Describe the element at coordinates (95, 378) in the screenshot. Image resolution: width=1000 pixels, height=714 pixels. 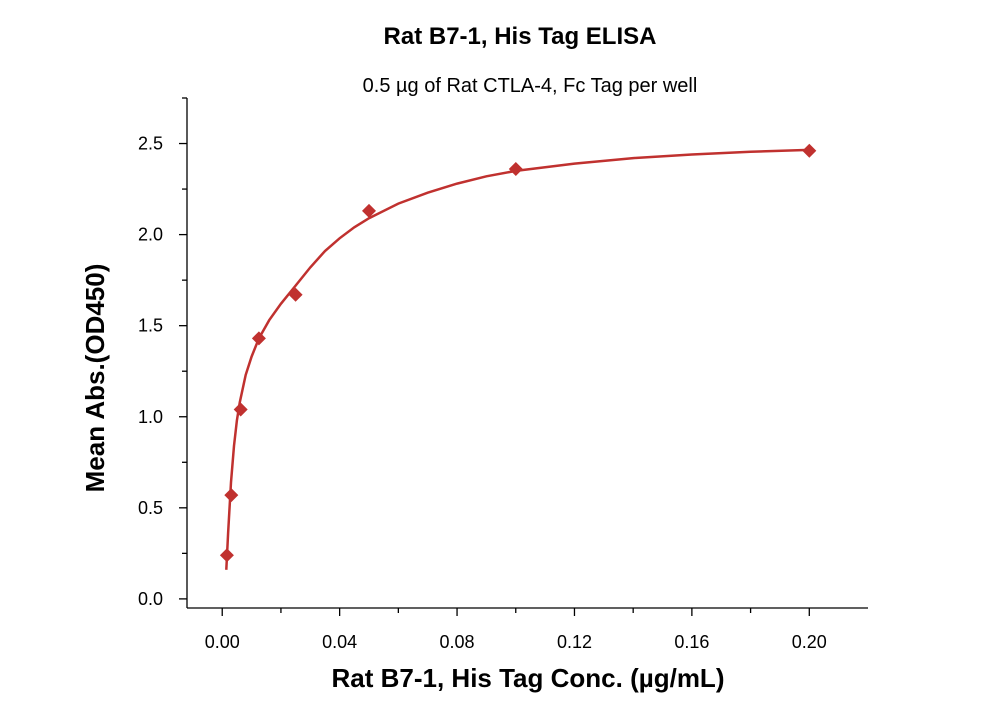
I see `y-axis-label: Mean Abs.(OD450)` at that location.